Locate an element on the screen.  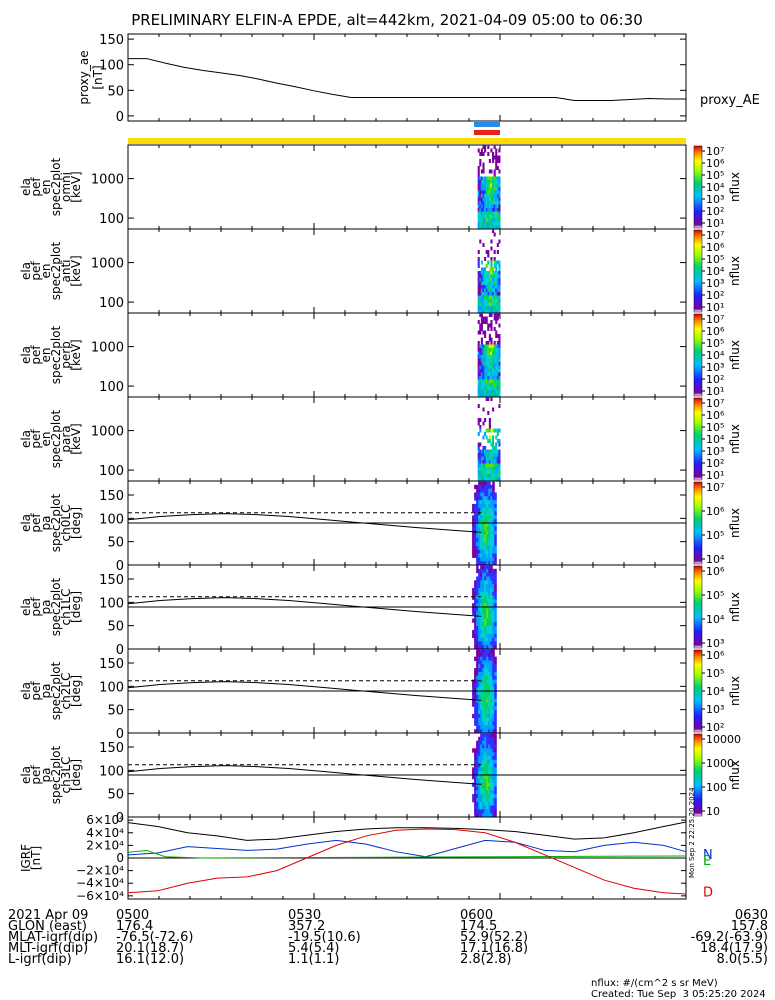
y-axis-label: pa is located at coordinates (46, 691).